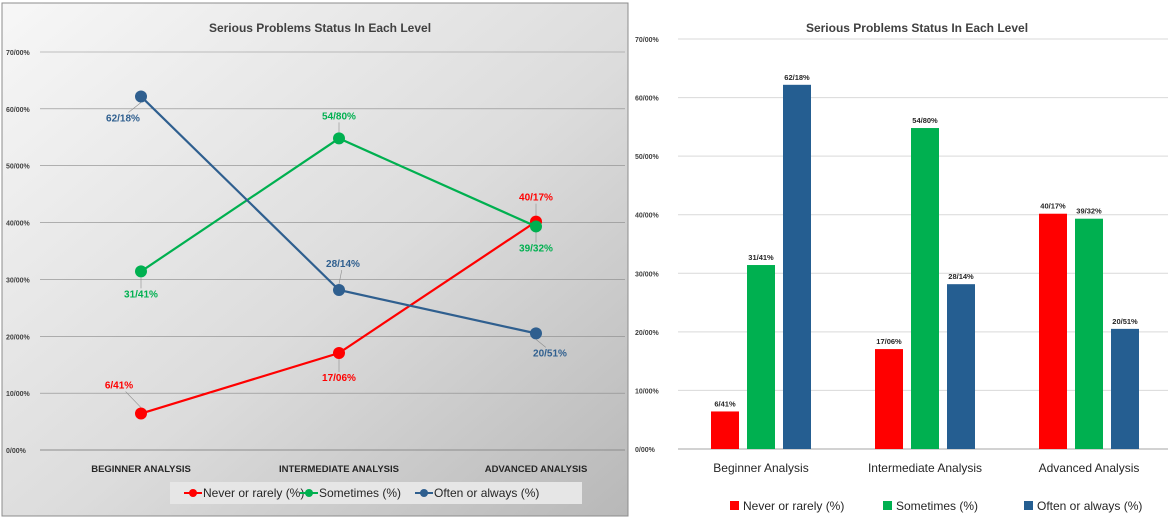 Image resolution: width=1172 pixels, height=523 pixels. I want to click on legend-box, so click(376, 493).